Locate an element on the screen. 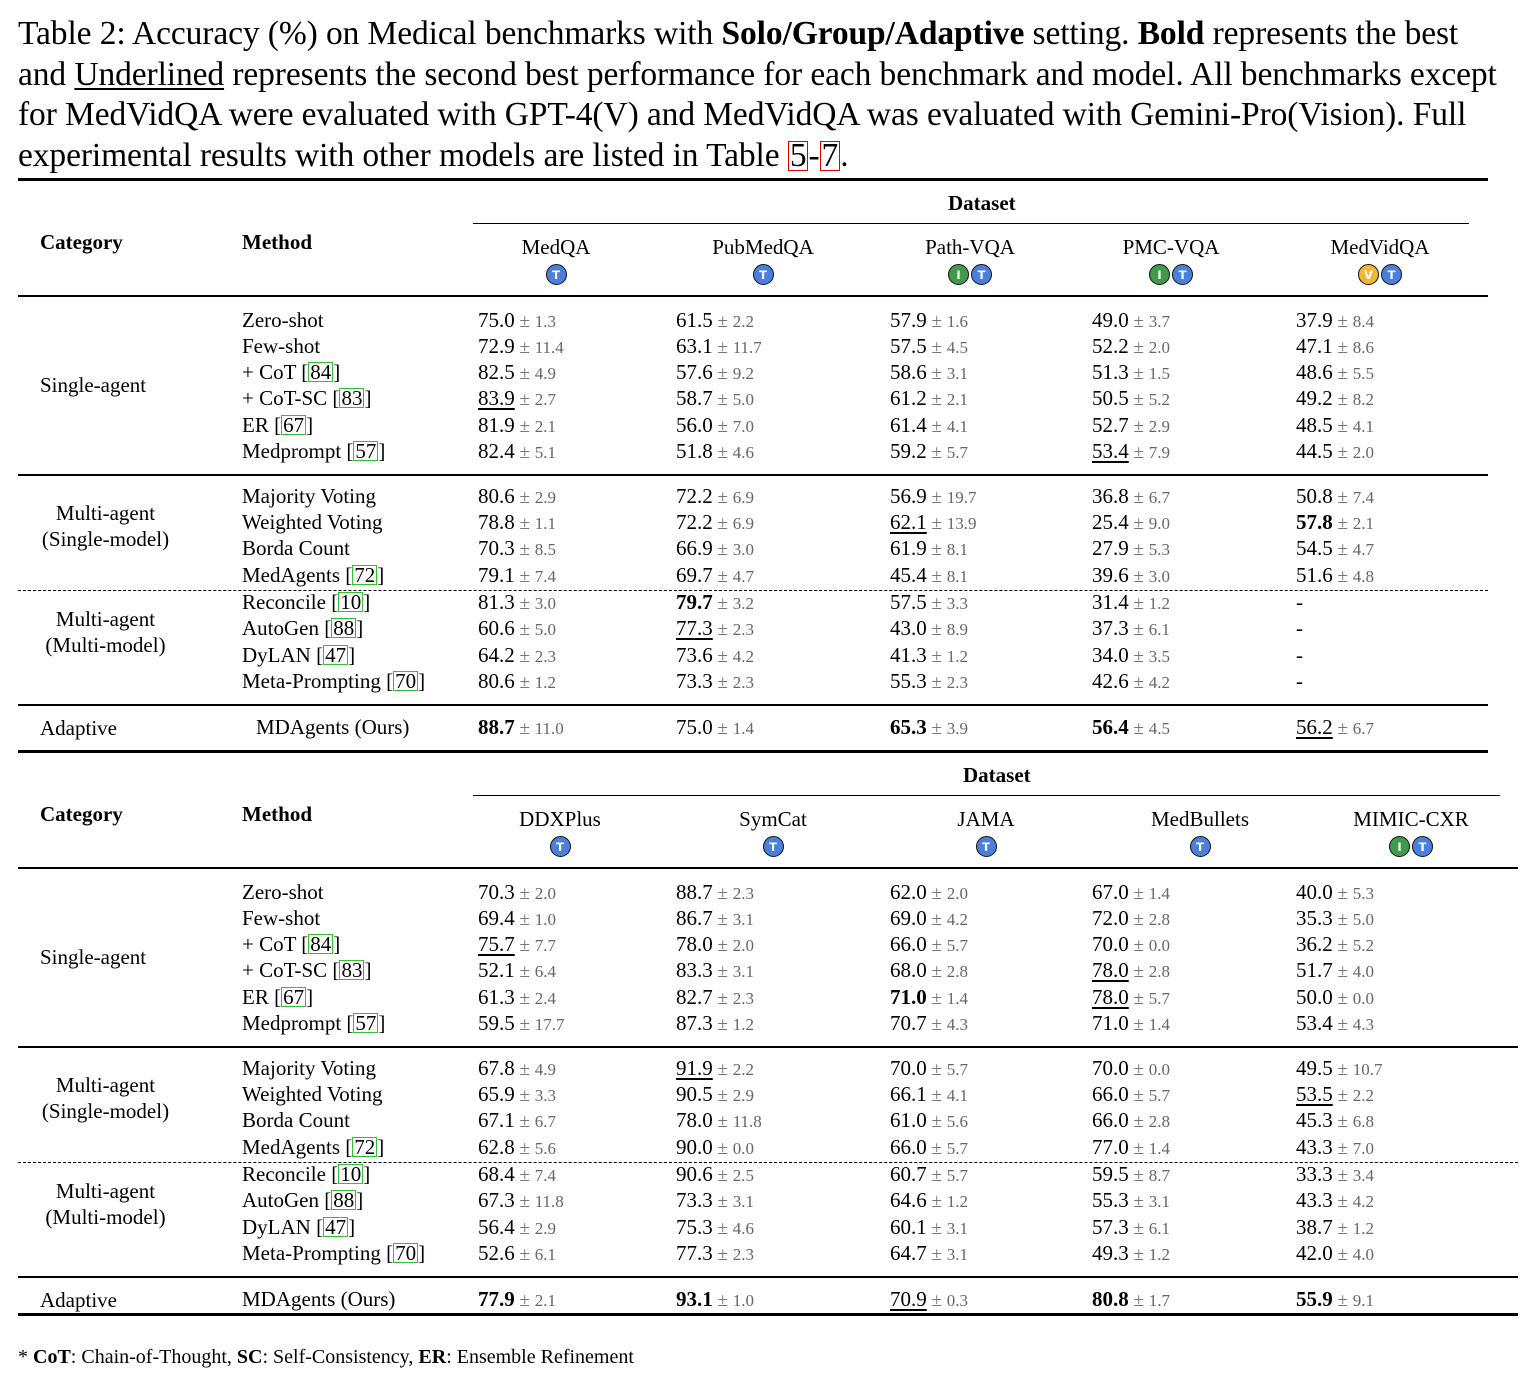 The width and height of the screenshot is (1532, 1384). method-label: AutoGen [ is located at coordinates (287, 1200).